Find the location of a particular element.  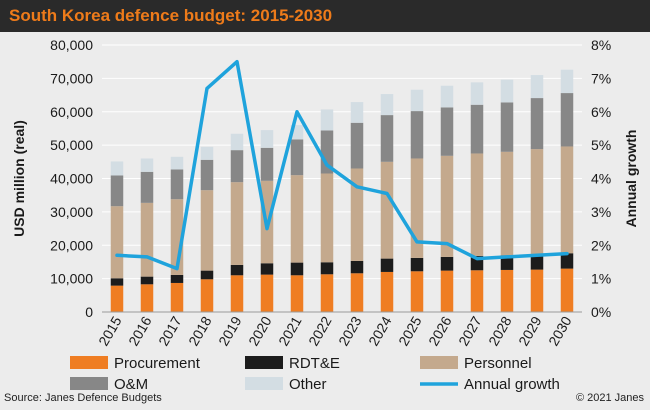

x-tick-label: 2022 is located at coordinates (320, 330).